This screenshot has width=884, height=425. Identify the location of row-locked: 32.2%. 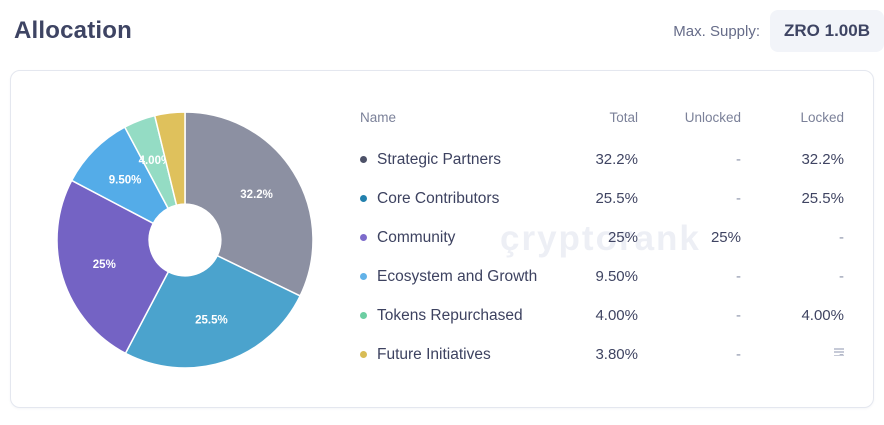
(822, 159).